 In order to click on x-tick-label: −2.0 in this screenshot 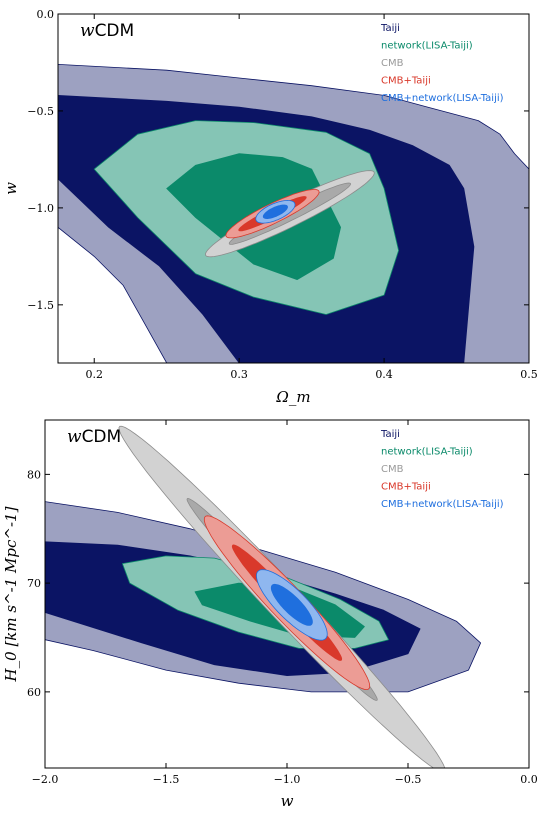, I will do `click(45, 779)`.